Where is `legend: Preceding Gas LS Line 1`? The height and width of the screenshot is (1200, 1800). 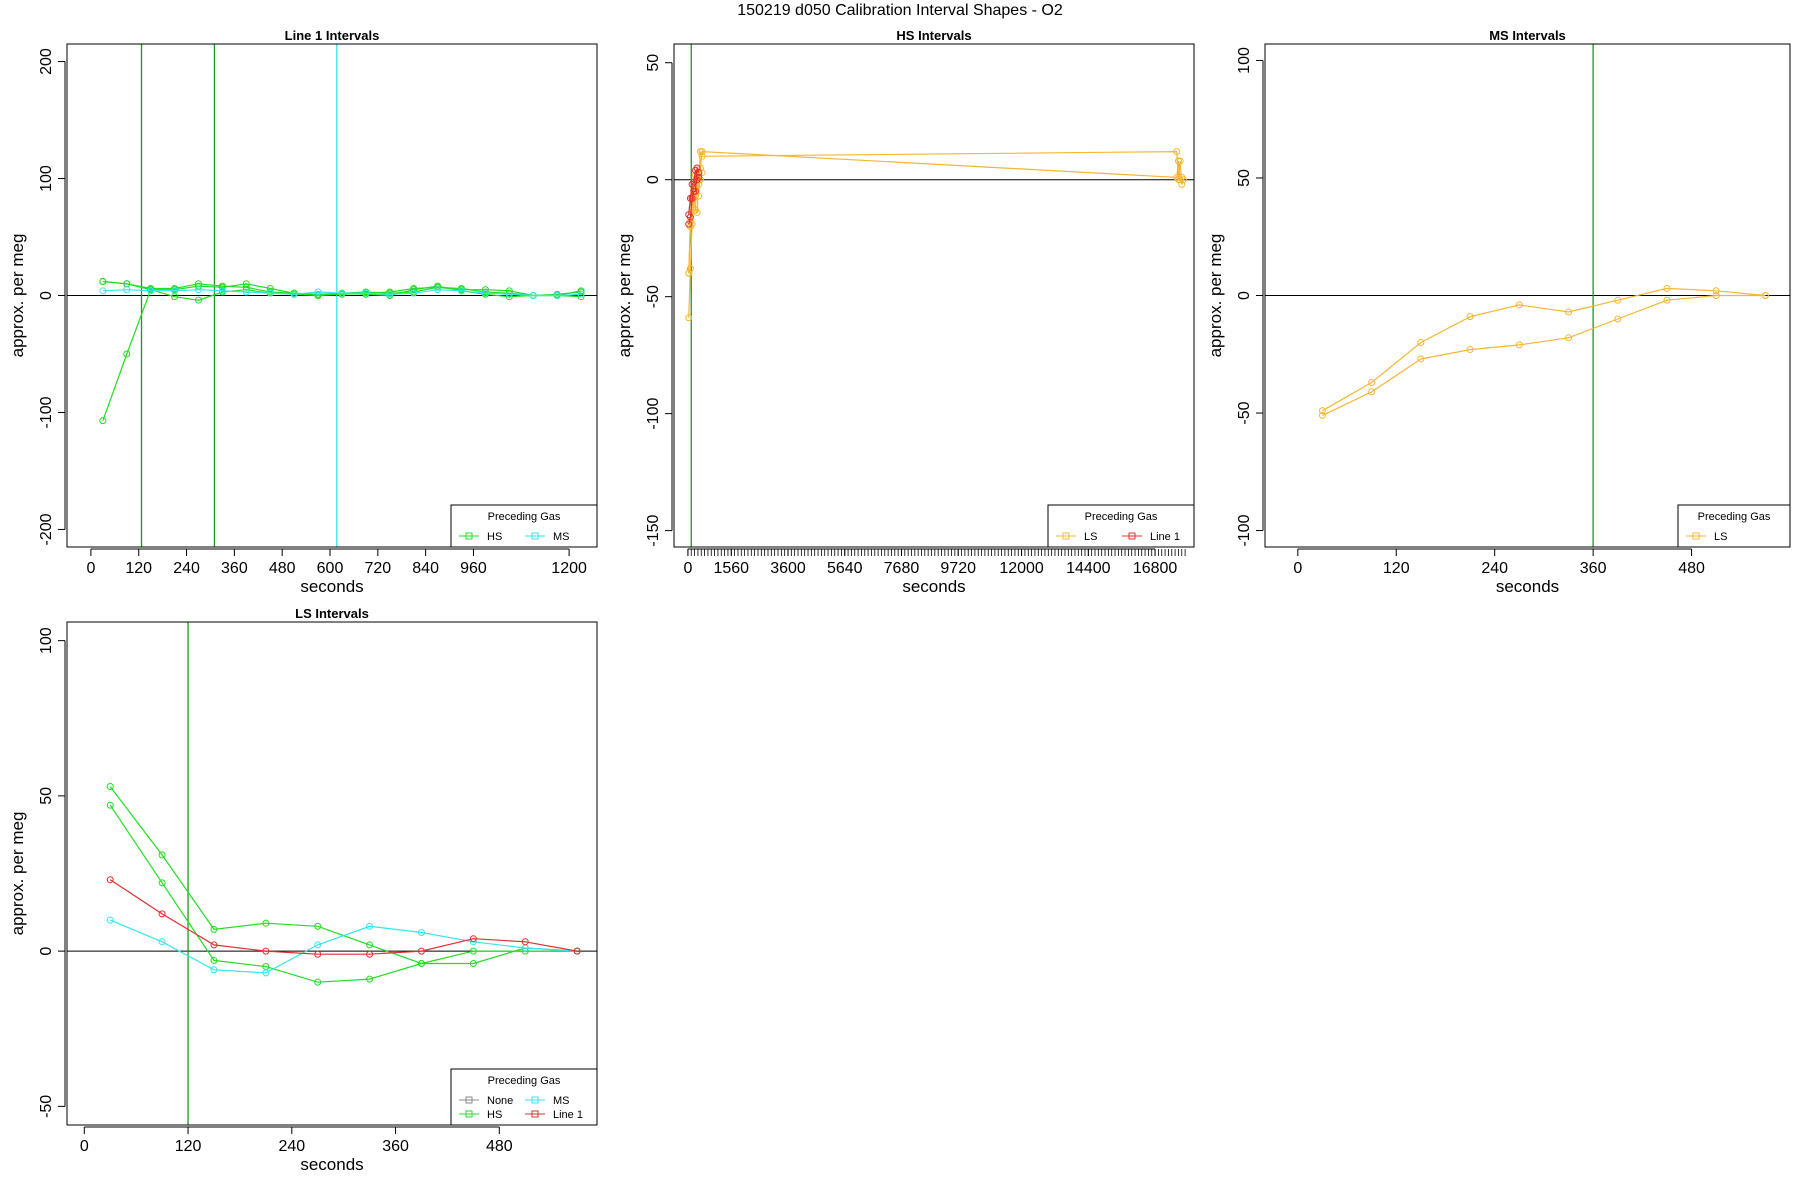
legend: Preceding Gas LS Line 1 is located at coordinates (1121, 526).